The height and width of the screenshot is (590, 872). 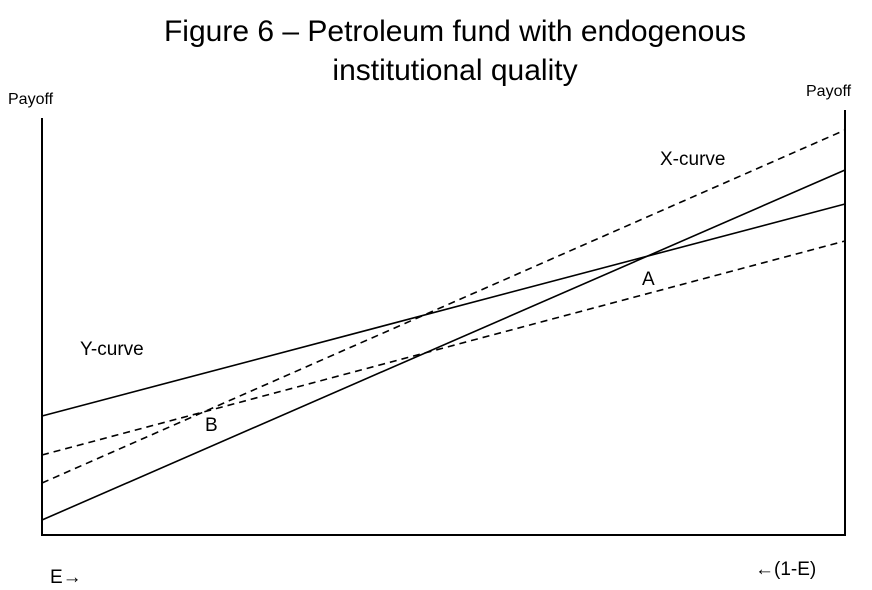 I want to click on title-line: institutional quality, so click(x=454, y=70).